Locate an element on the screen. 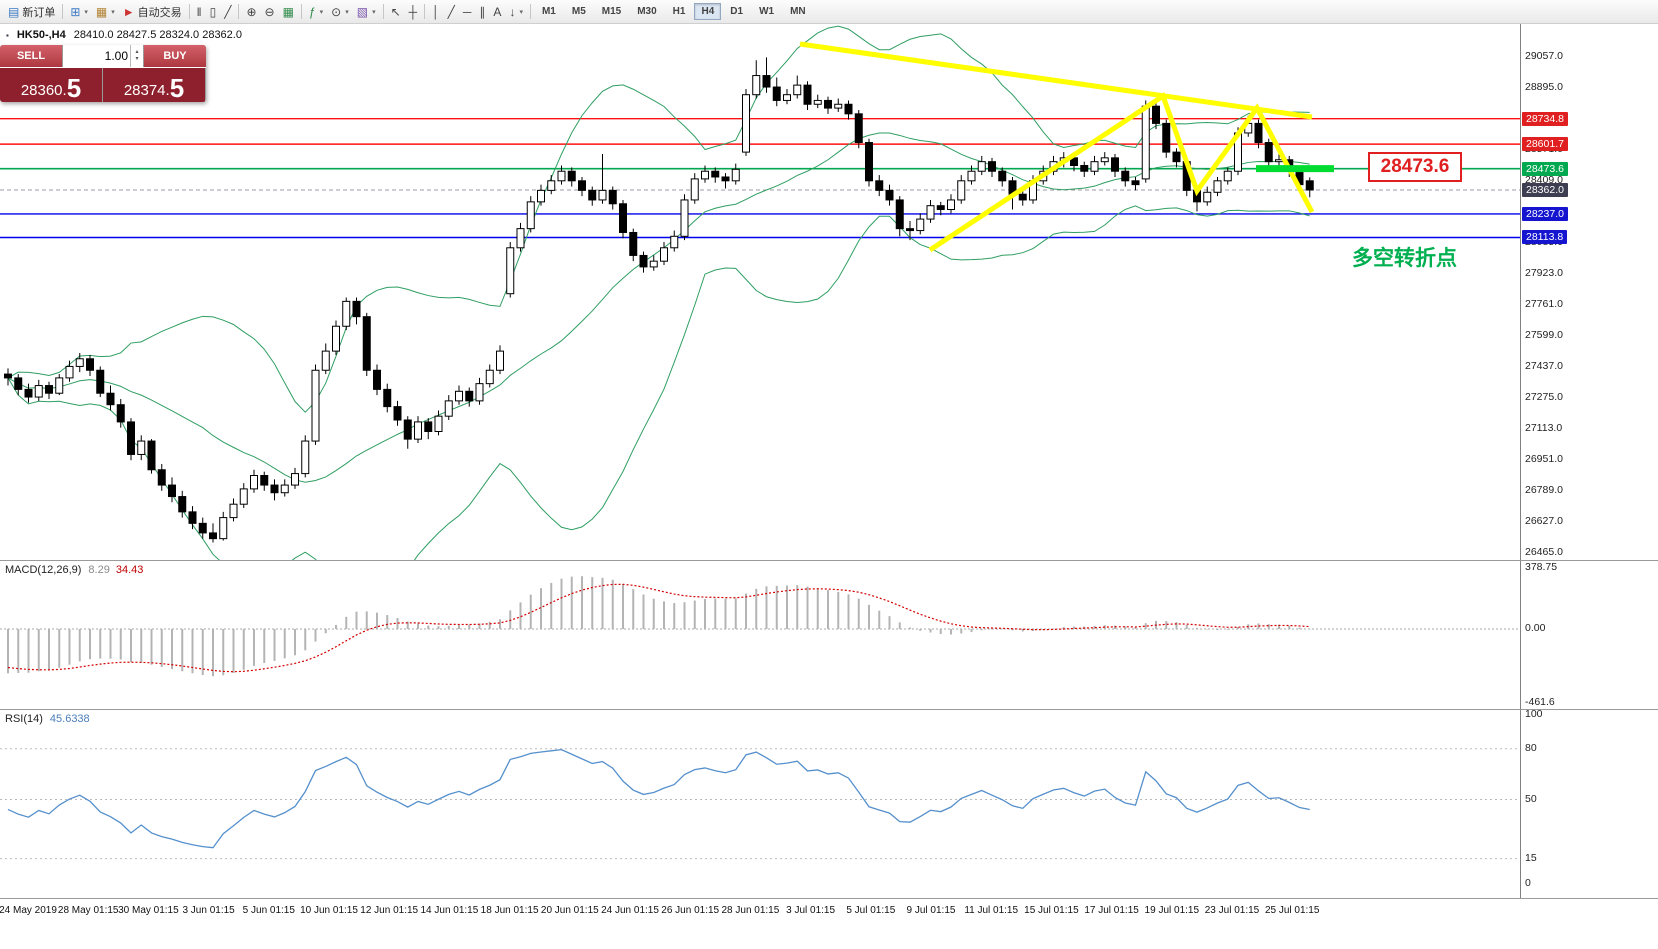 This screenshot has width=1658, height=949. profiles-icon: ▦ is located at coordinates (101, 11).